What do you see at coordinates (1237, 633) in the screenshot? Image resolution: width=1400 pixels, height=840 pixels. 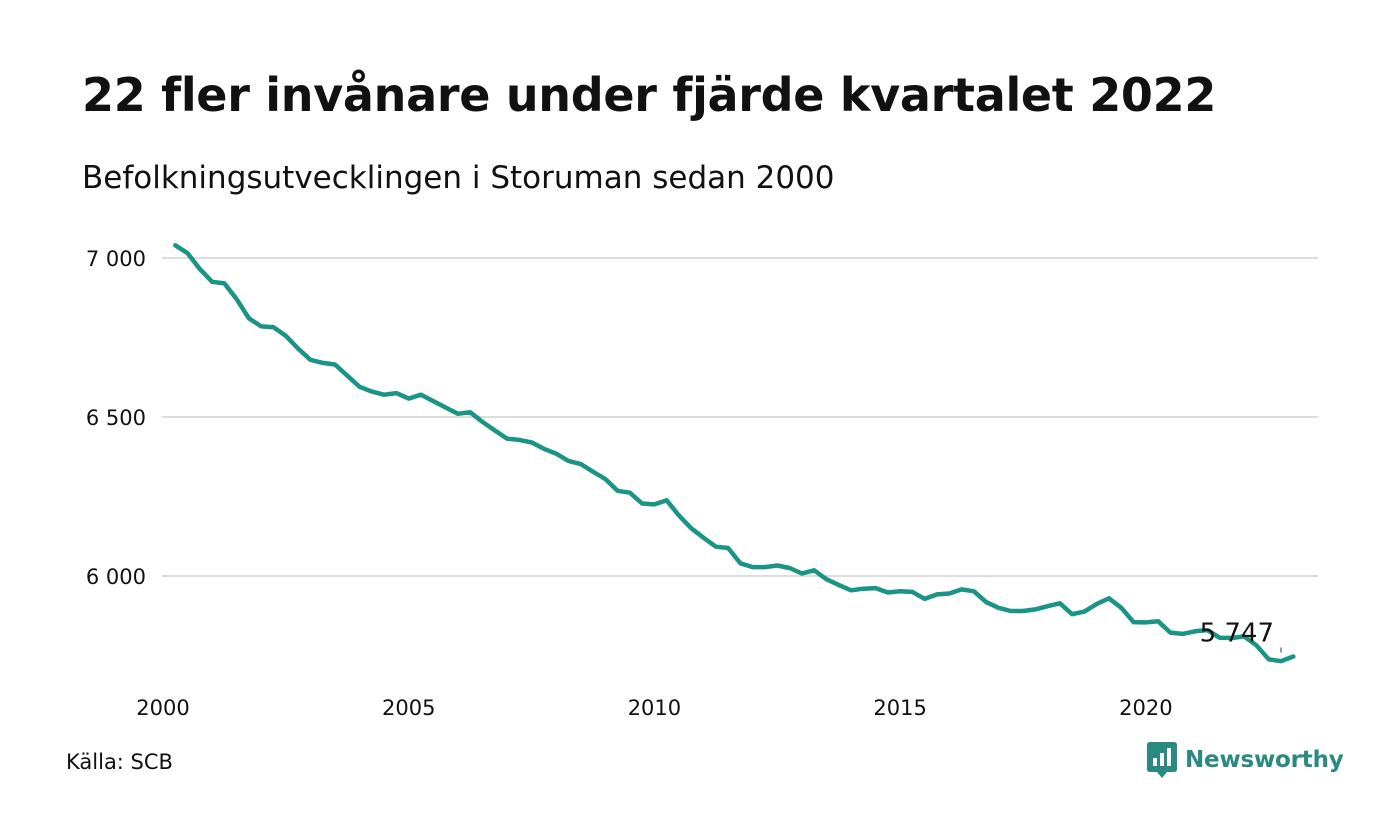 I see `last-value-label: 5 747` at bounding box center [1237, 633].